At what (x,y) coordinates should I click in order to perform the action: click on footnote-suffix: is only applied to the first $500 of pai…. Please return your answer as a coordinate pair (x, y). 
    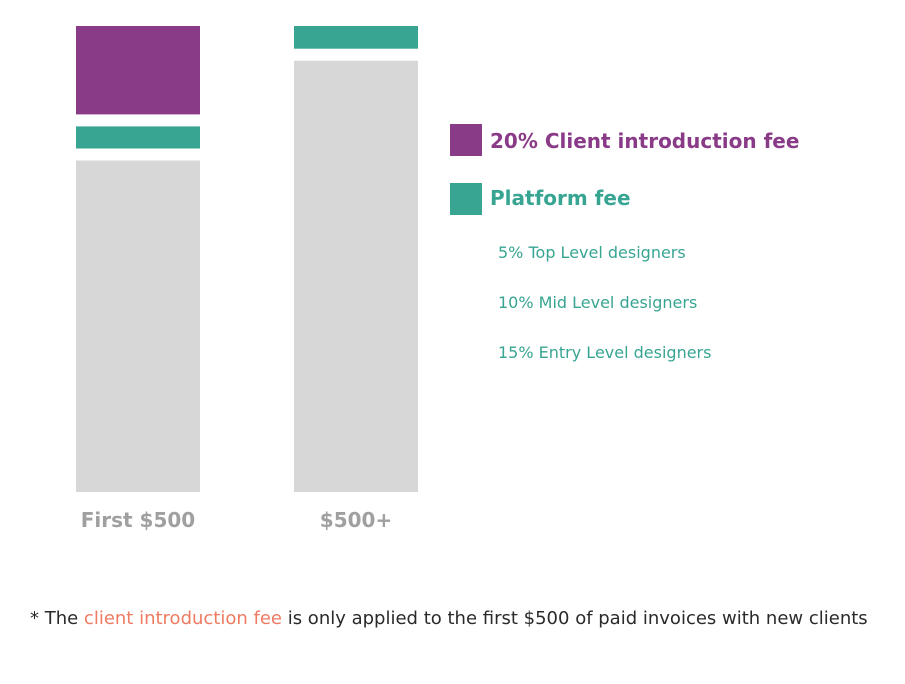
    Looking at the image, I should click on (574, 618).